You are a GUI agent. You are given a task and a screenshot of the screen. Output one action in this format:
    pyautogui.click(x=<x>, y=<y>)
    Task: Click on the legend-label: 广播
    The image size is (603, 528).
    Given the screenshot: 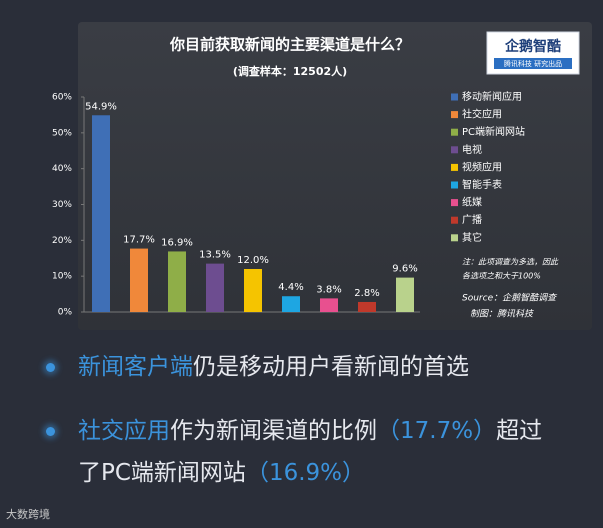 What is the action you would take?
    pyautogui.click(x=472, y=219)
    